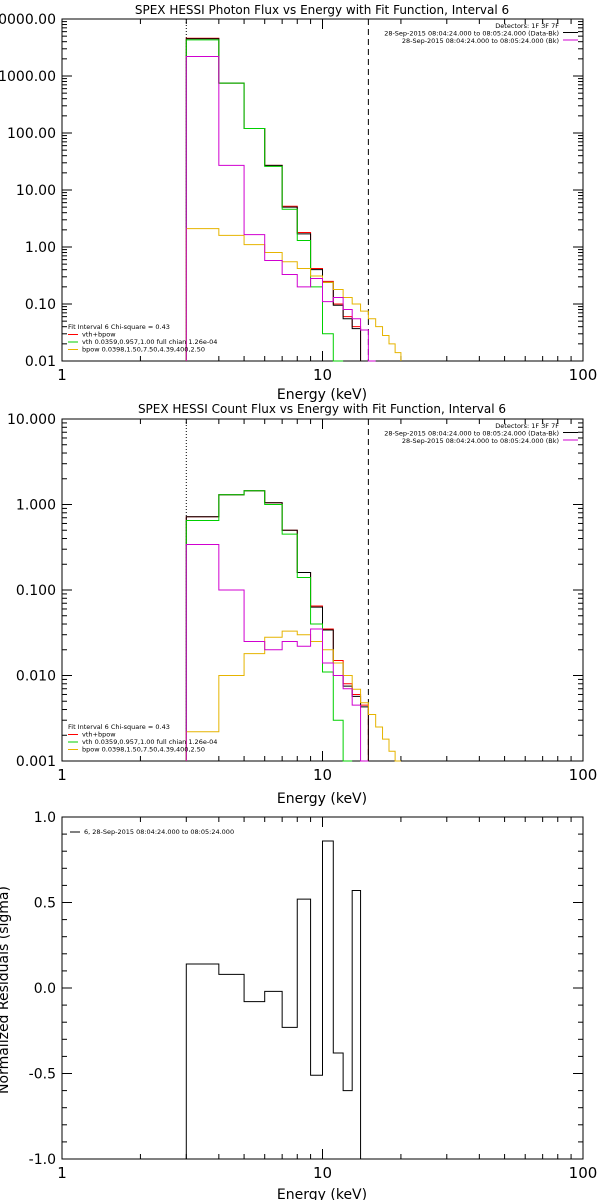 This screenshot has width=600, height=1200. What do you see at coordinates (40, 362) in the screenshot?
I see `y-tick-label: 0.01` at bounding box center [40, 362].